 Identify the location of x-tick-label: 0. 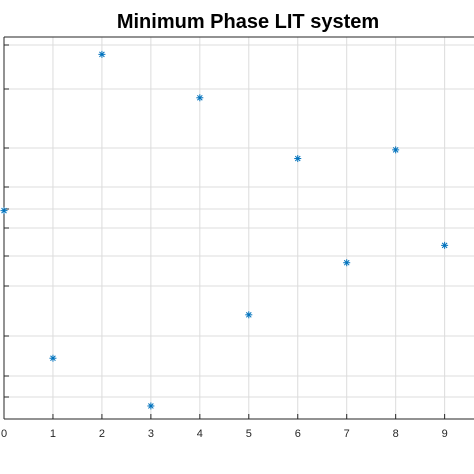
(4, 434).